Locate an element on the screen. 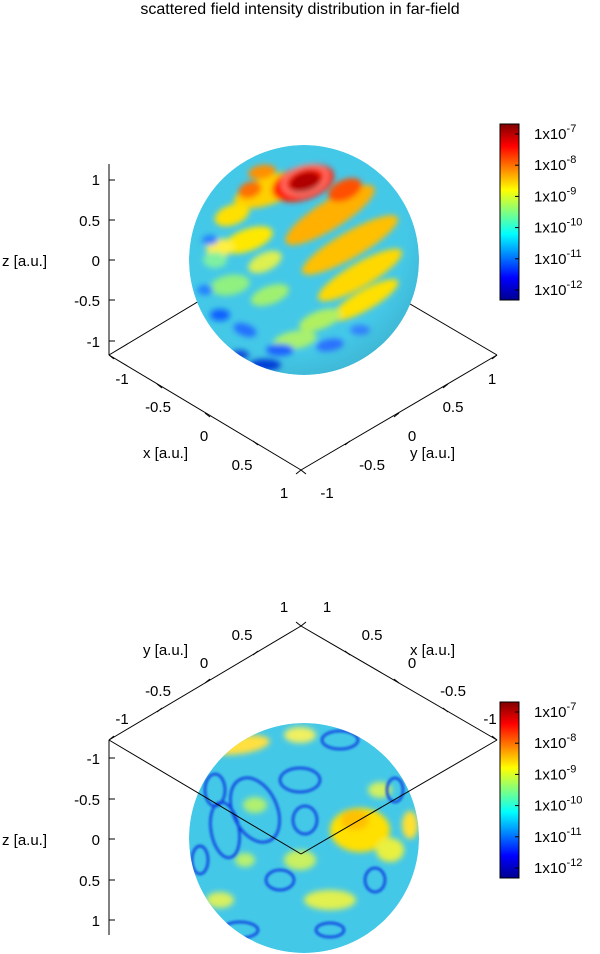 This screenshot has height=954, width=600. bot-yticks-label: -1 is located at coordinates (121, 719).